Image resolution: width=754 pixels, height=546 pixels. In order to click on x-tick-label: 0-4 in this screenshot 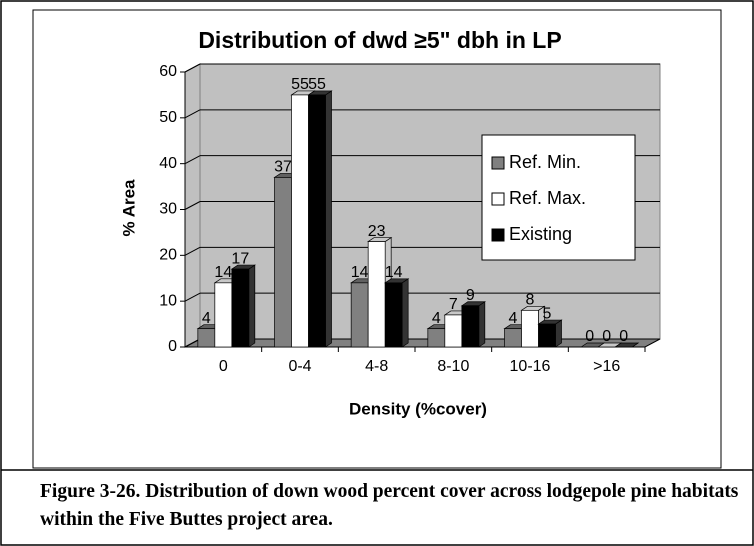, I will do `click(299, 366)`.